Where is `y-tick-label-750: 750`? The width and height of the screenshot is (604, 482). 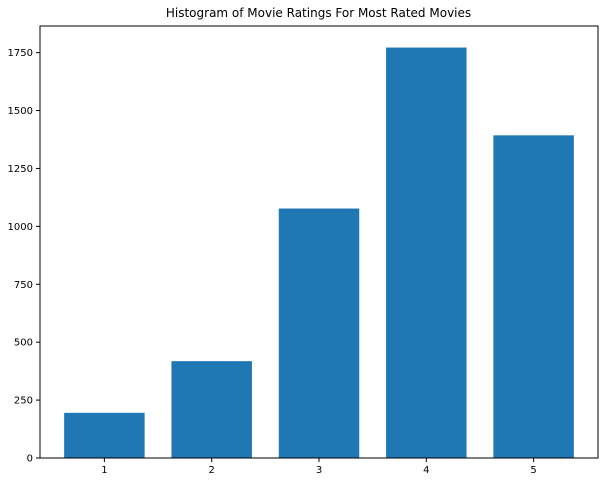
y-tick-label-750: 750 is located at coordinates (23, 285).